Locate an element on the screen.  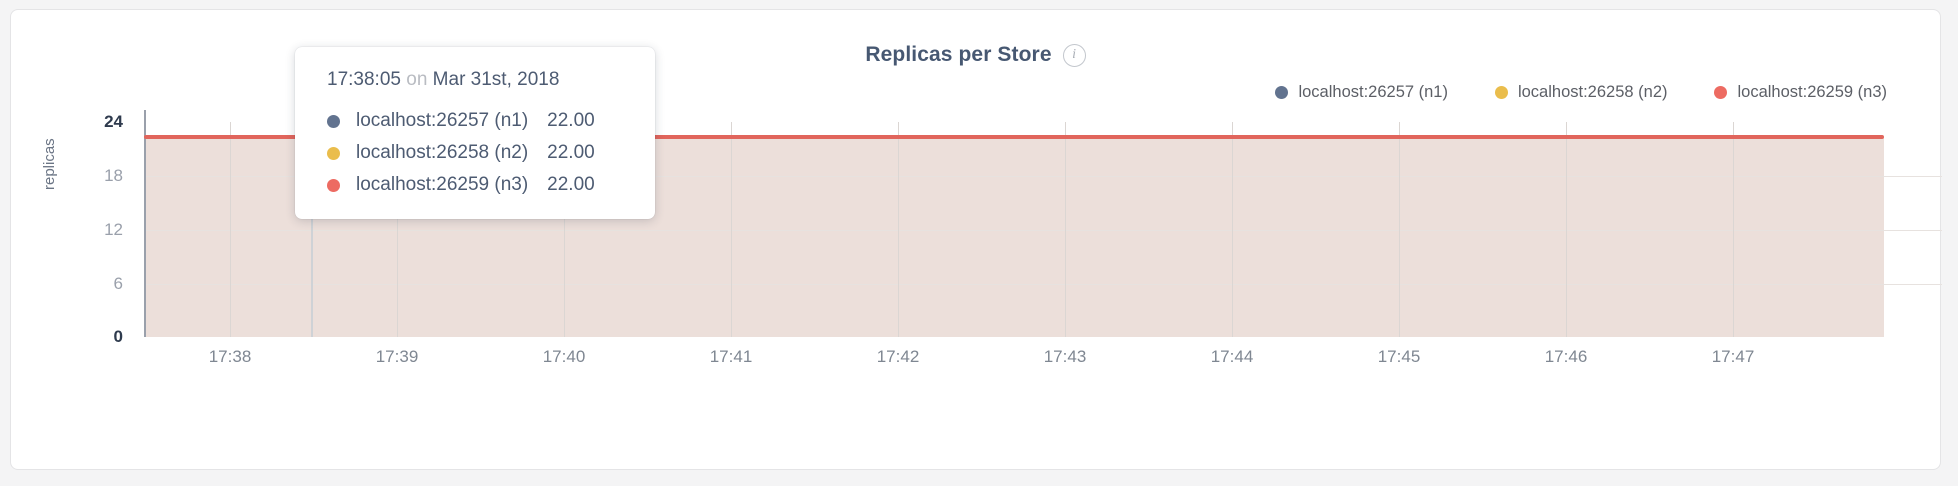
y-tick-12: 12 is located at coordinates (113, 229).